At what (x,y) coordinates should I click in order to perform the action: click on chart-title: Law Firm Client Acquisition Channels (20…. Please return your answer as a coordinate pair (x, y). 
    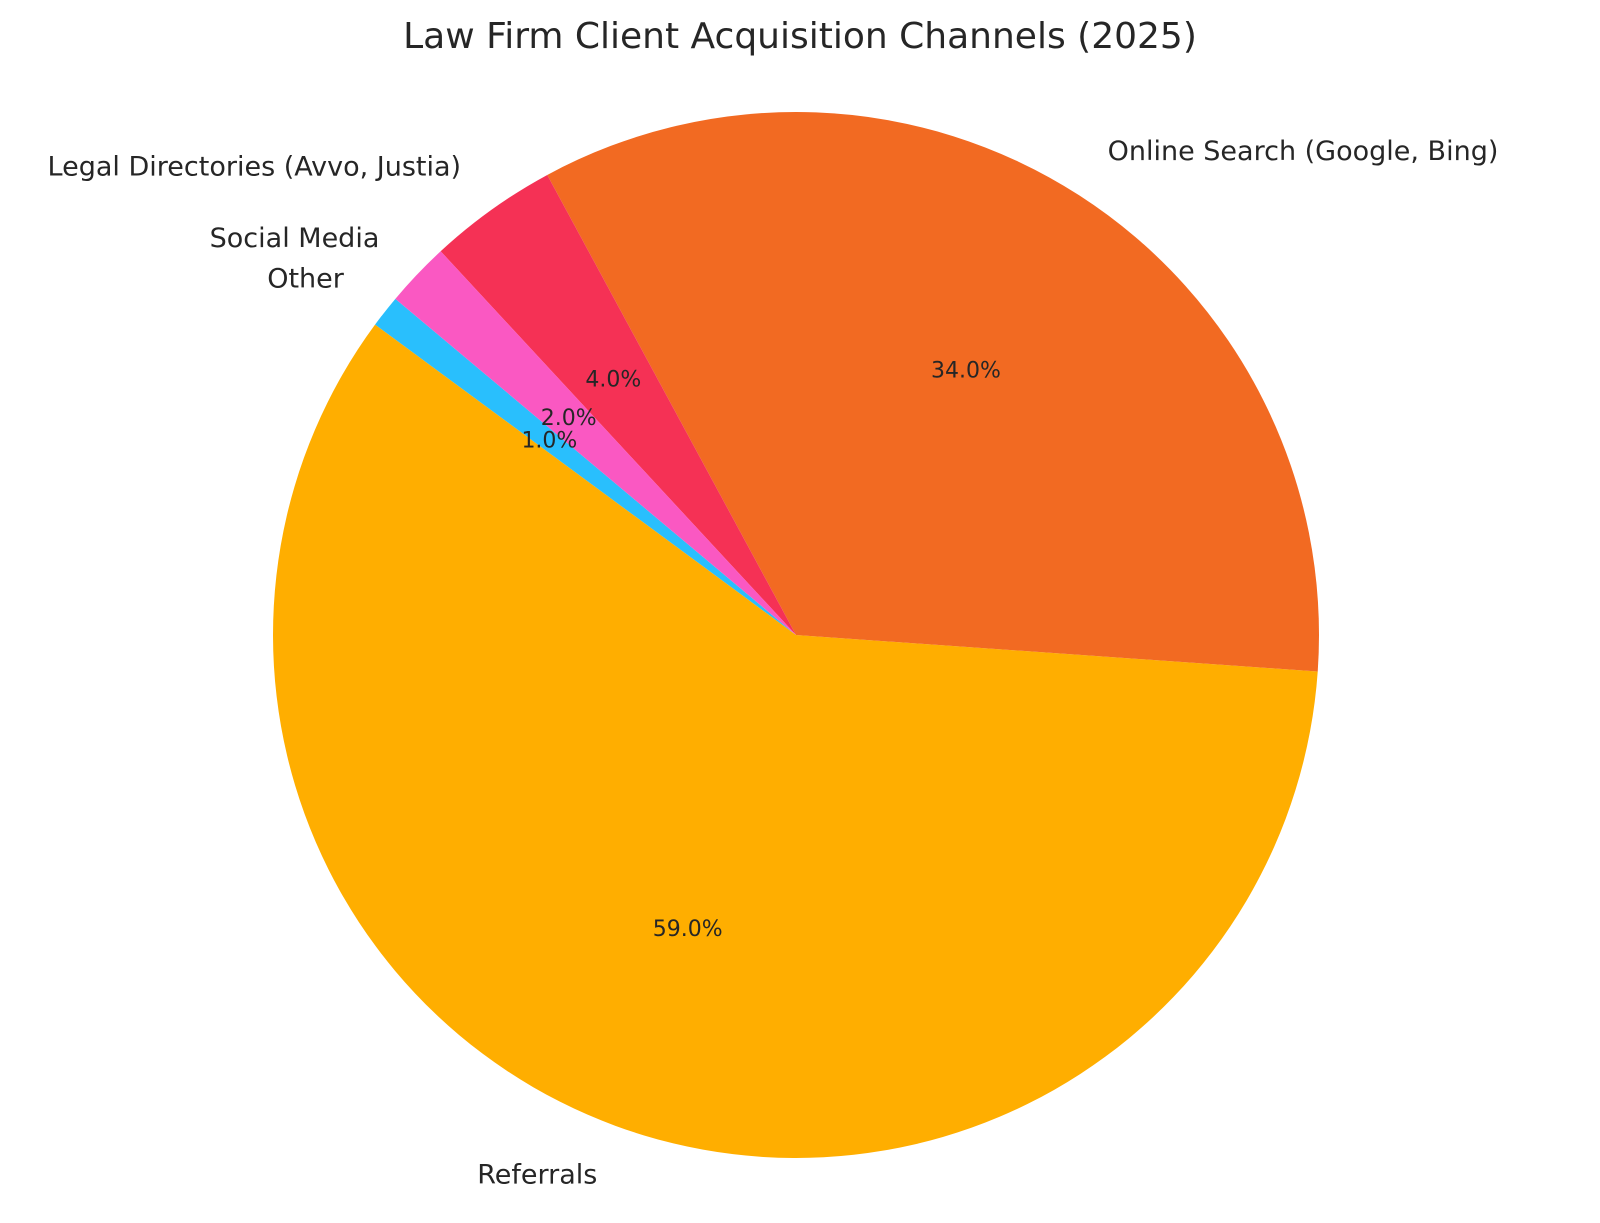
    Looking at the image, I should click on (800, 36).